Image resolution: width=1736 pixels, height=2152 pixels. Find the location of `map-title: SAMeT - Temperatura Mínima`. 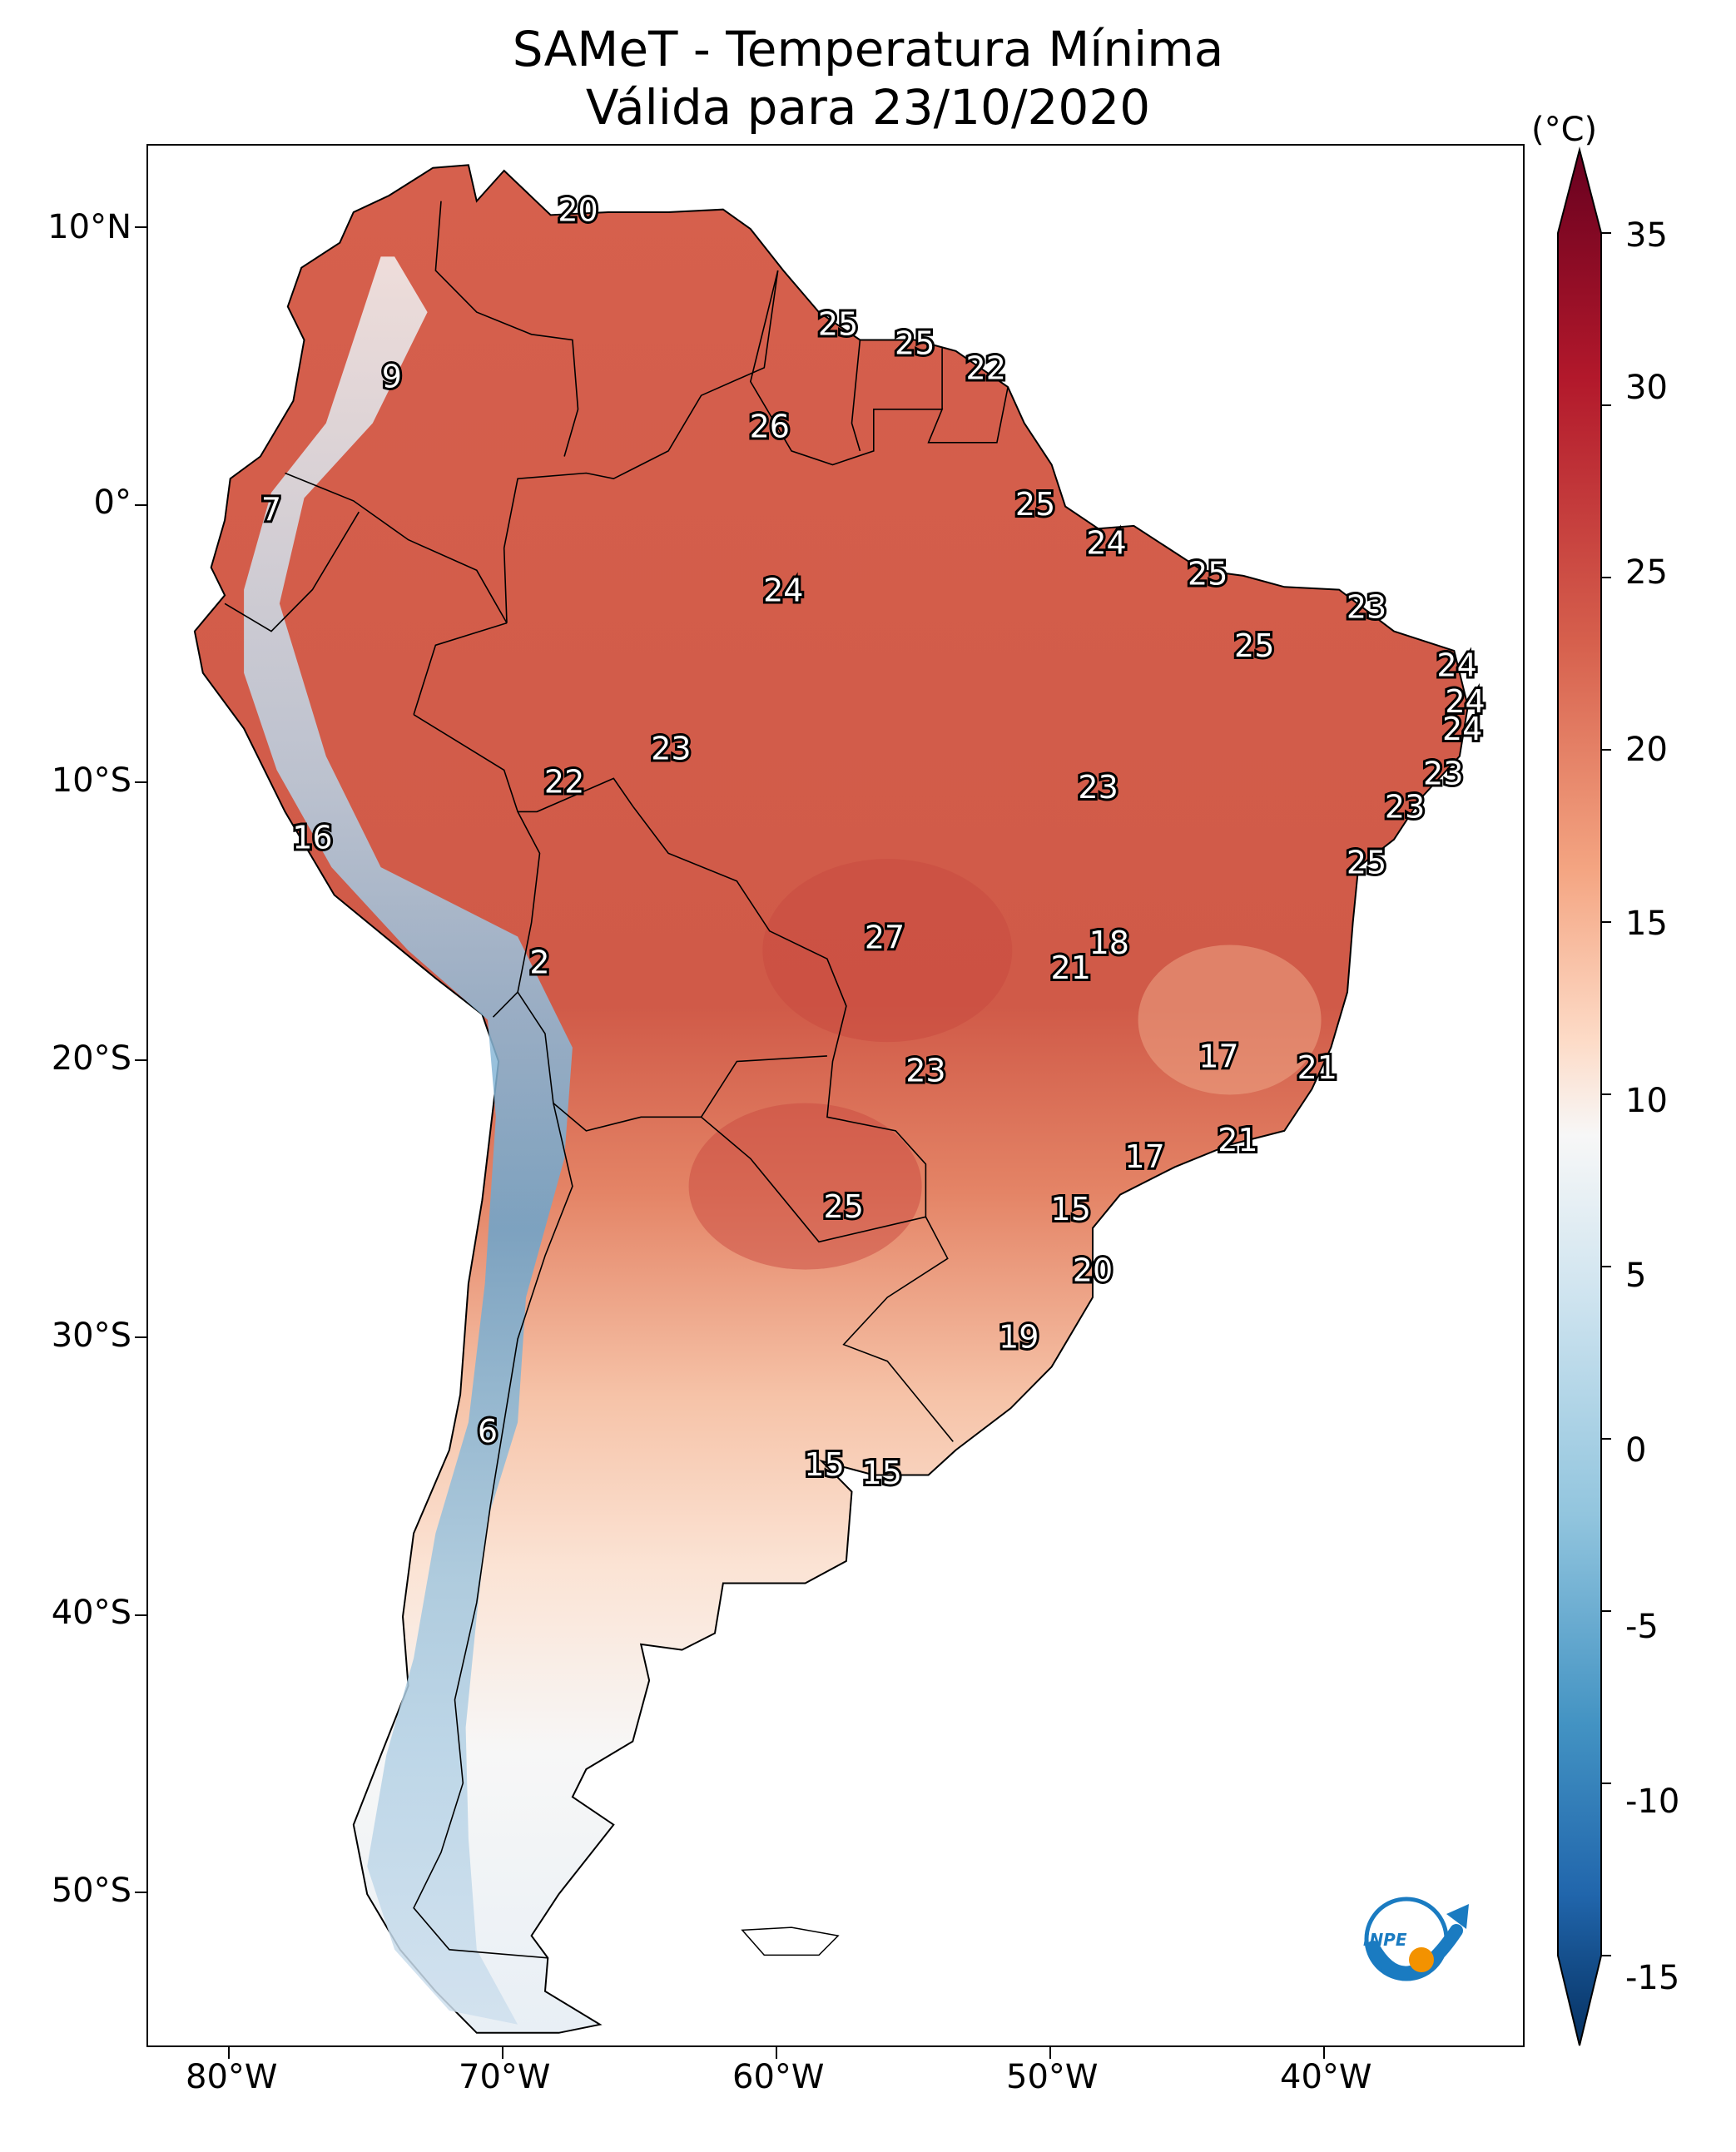

map-title: SAMeT - Temperatura Mínima is located at coordinates (868, 49).